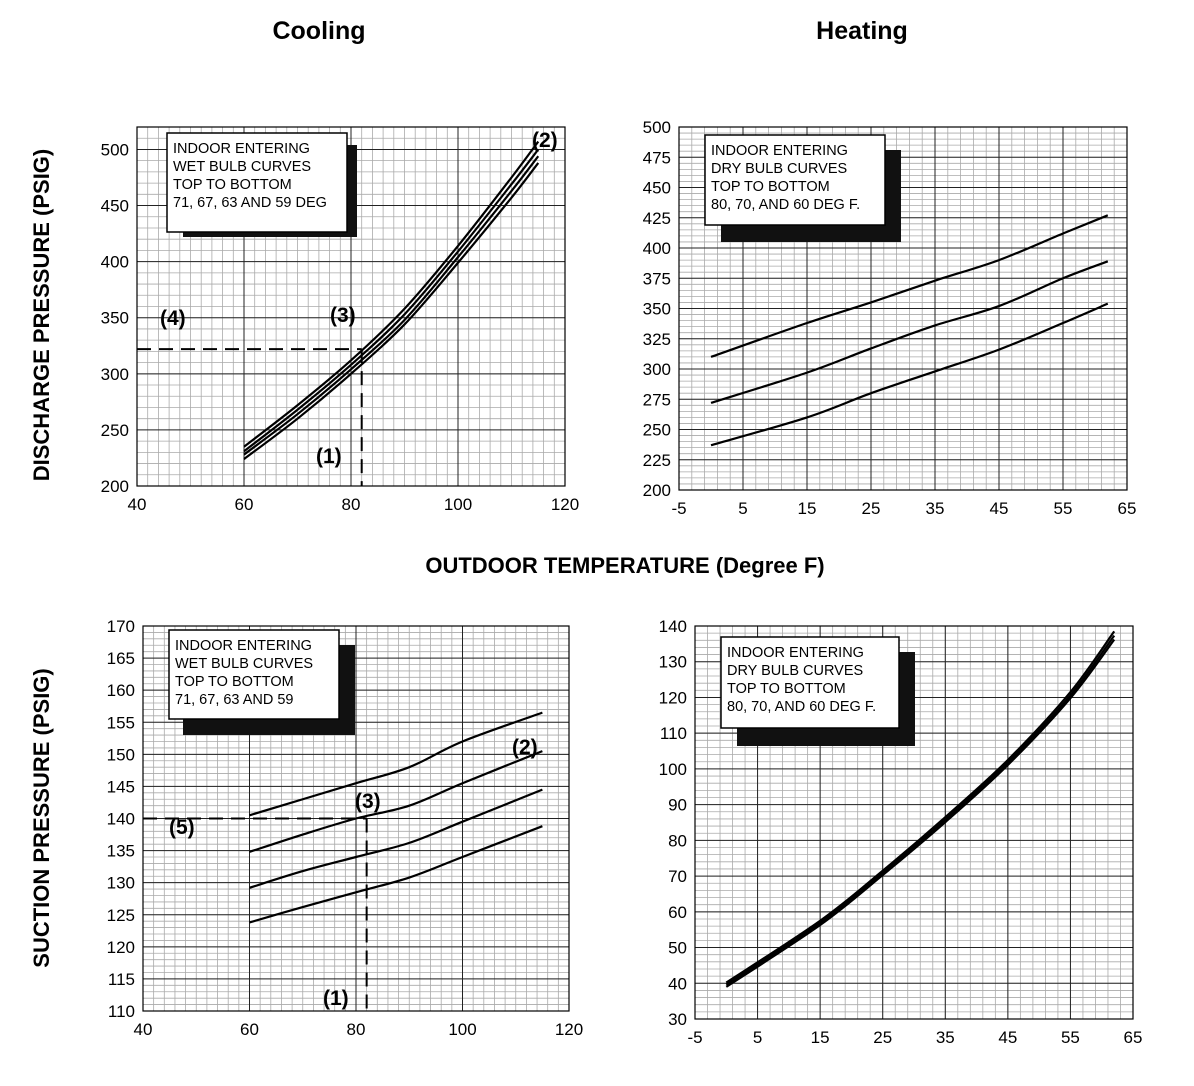 The image size is (1194, 1086). Describe the element at coordinates (677, 1019) in the screenshot. I see `y-tick-label: 30` at that location.